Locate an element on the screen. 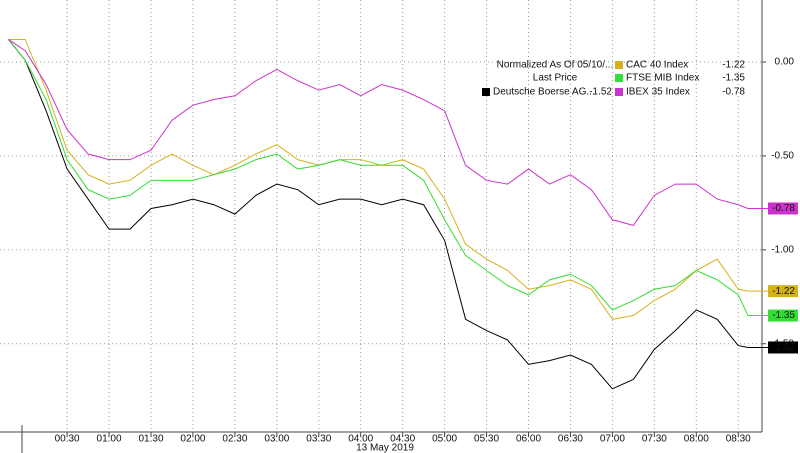  end-label: -1.22 is located at coordinates (783, 291).